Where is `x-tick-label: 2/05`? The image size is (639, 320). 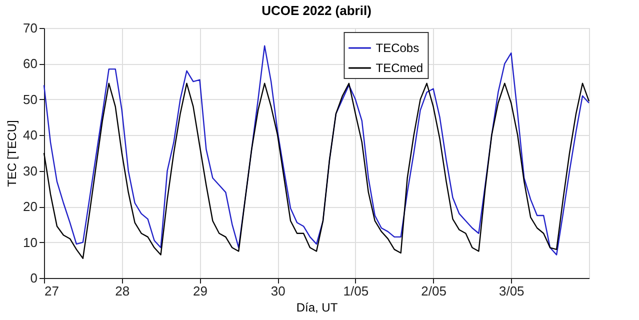 x-tick-label: 2/05 is located at coordinates (433, 291).